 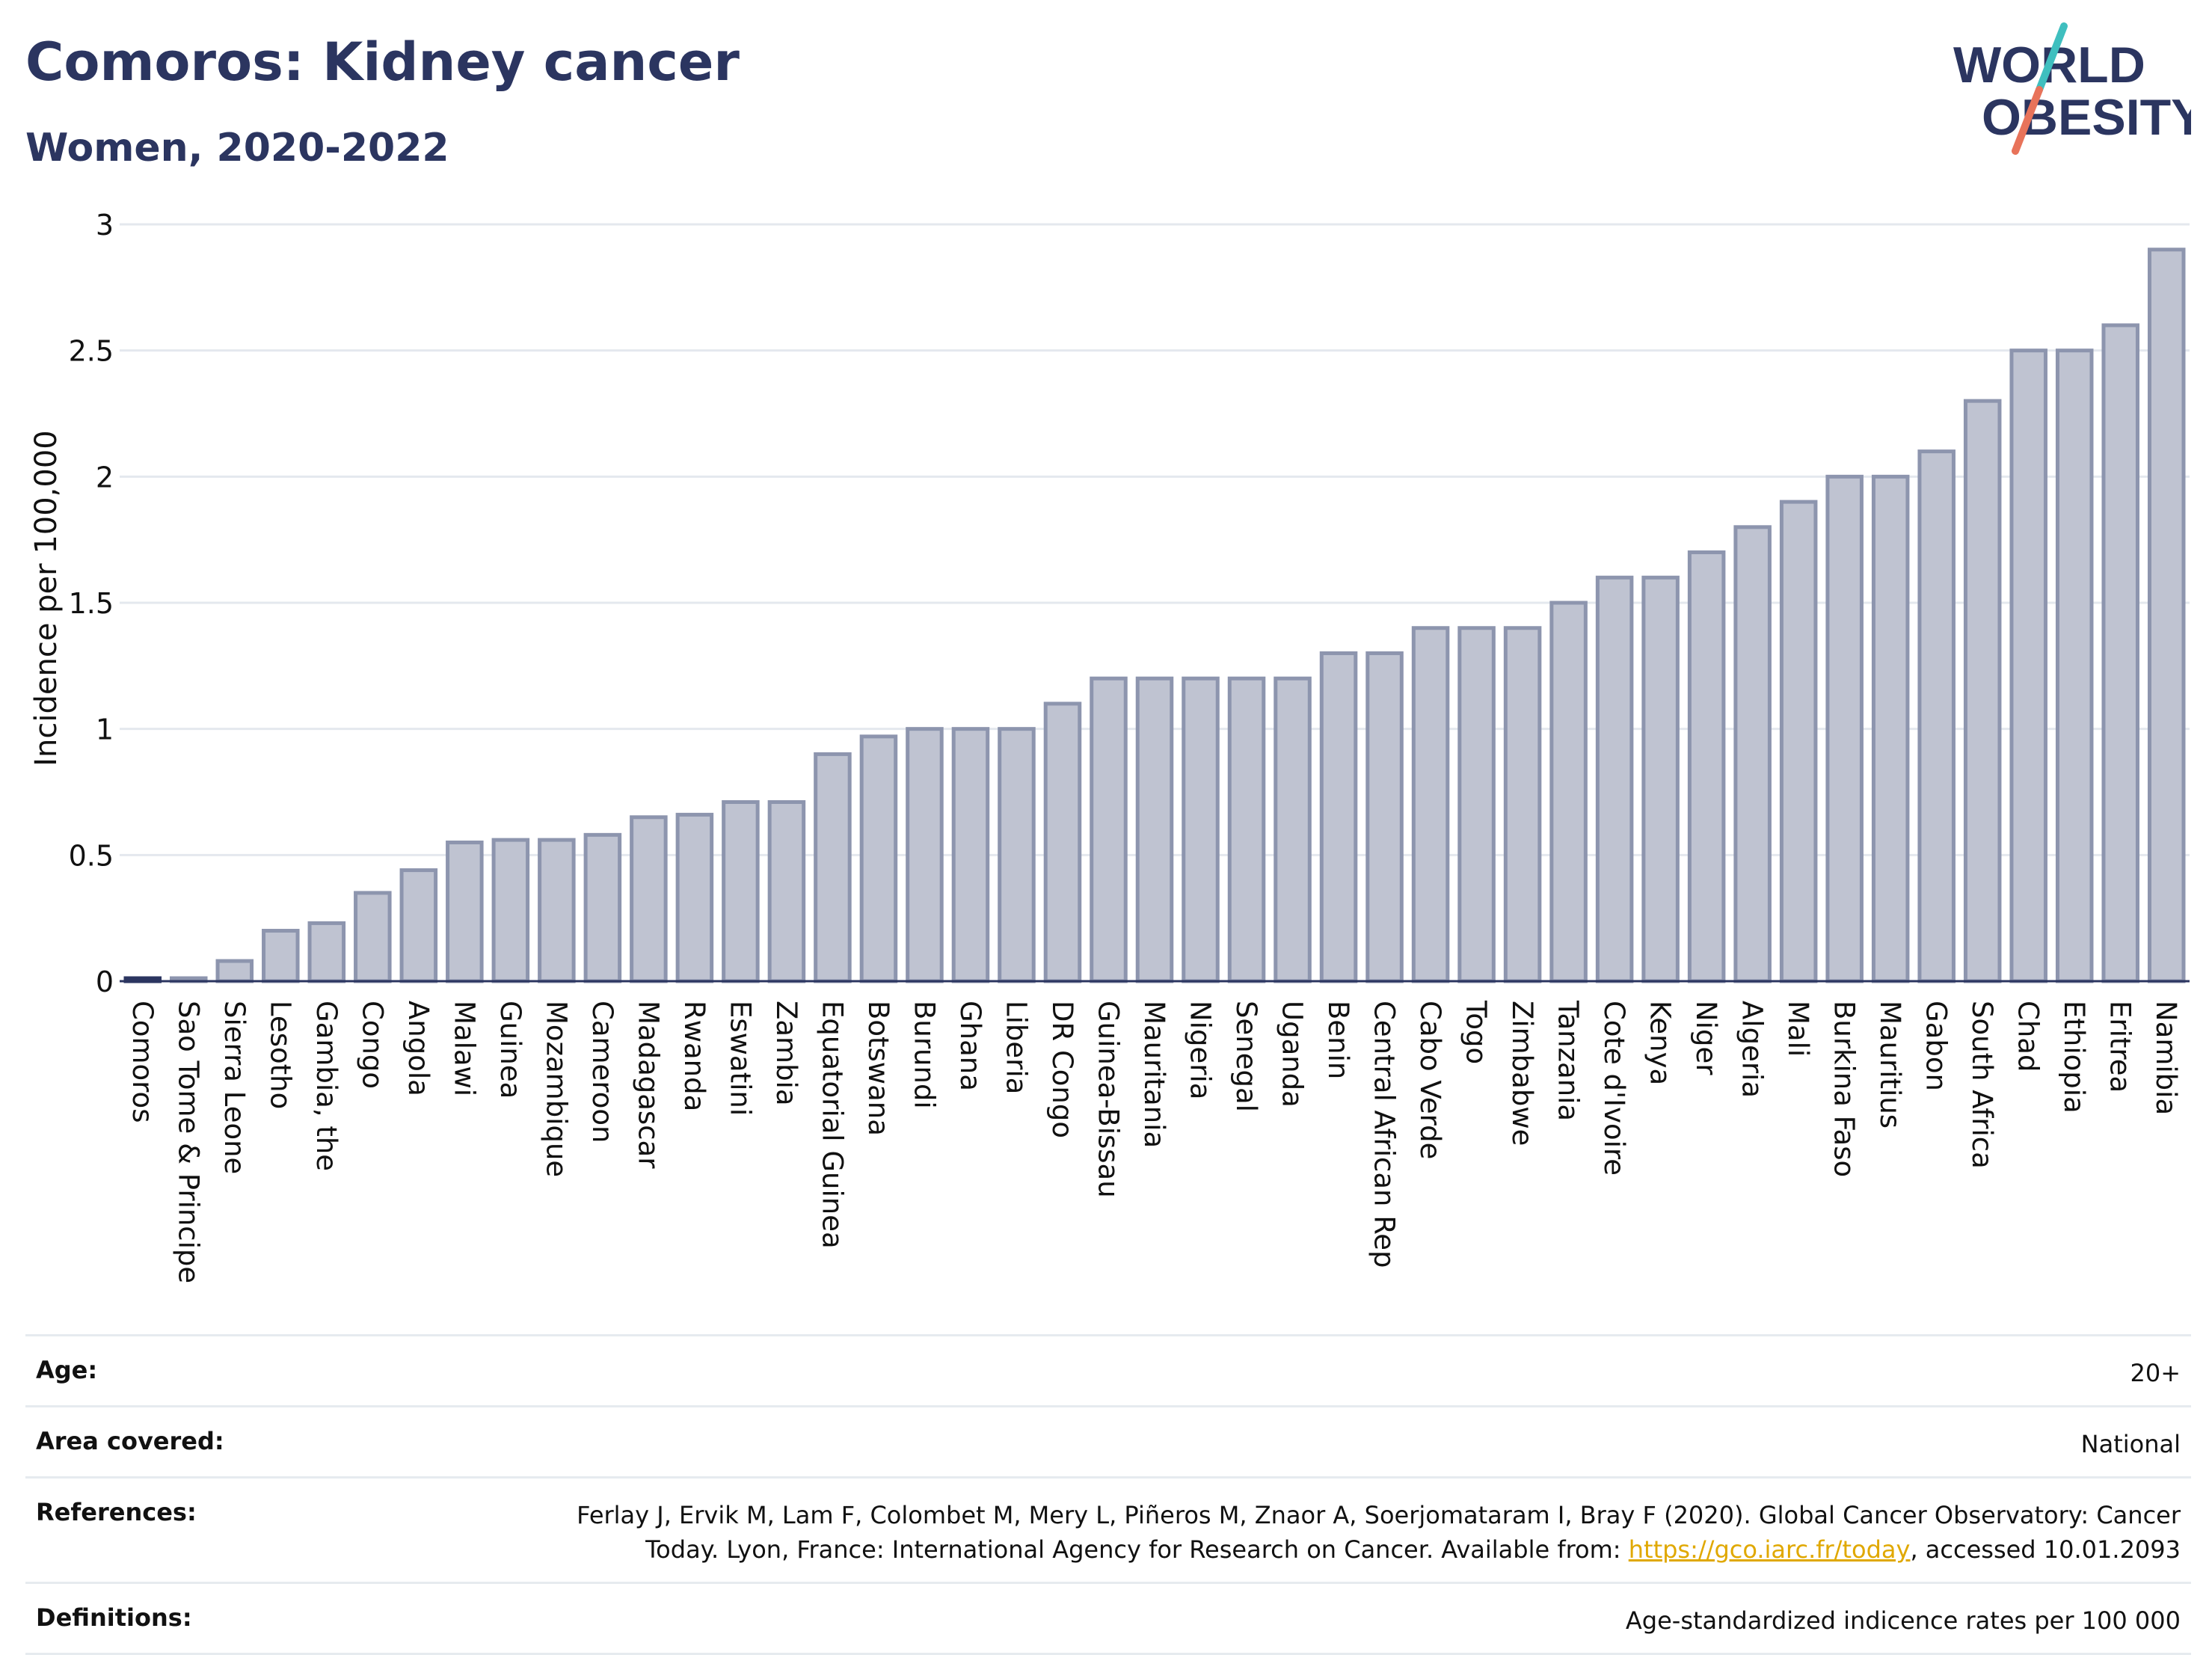 I want to click on bar-south-africa, so click(x=1982, y=691).